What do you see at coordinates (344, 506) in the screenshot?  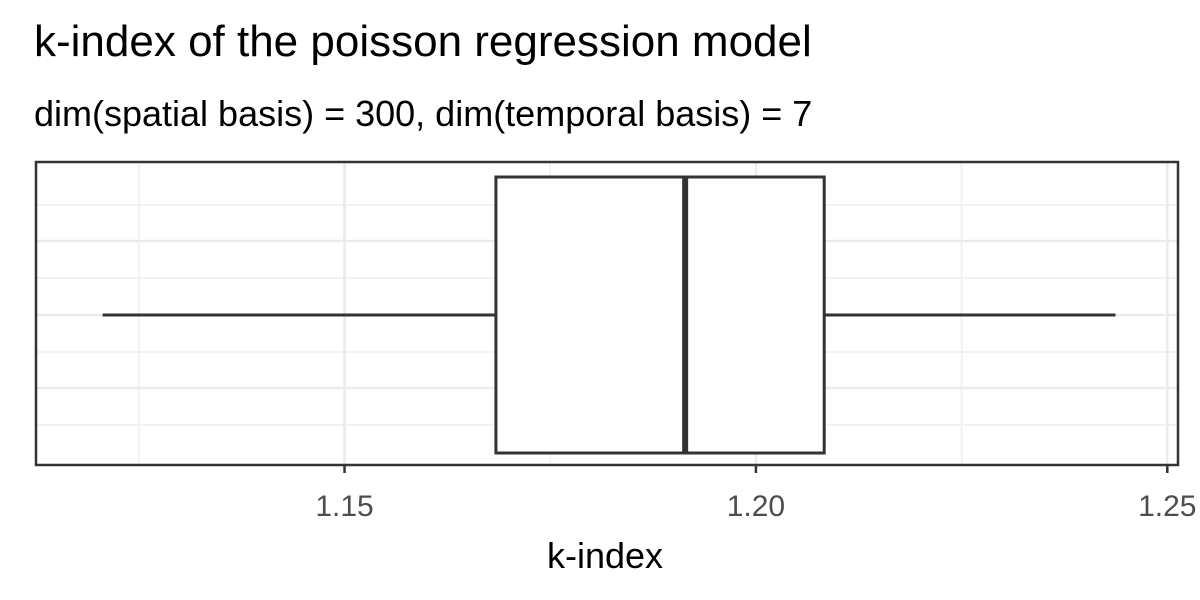 I see `x-tick-label: 1.15` at bounding box center [344, 506].